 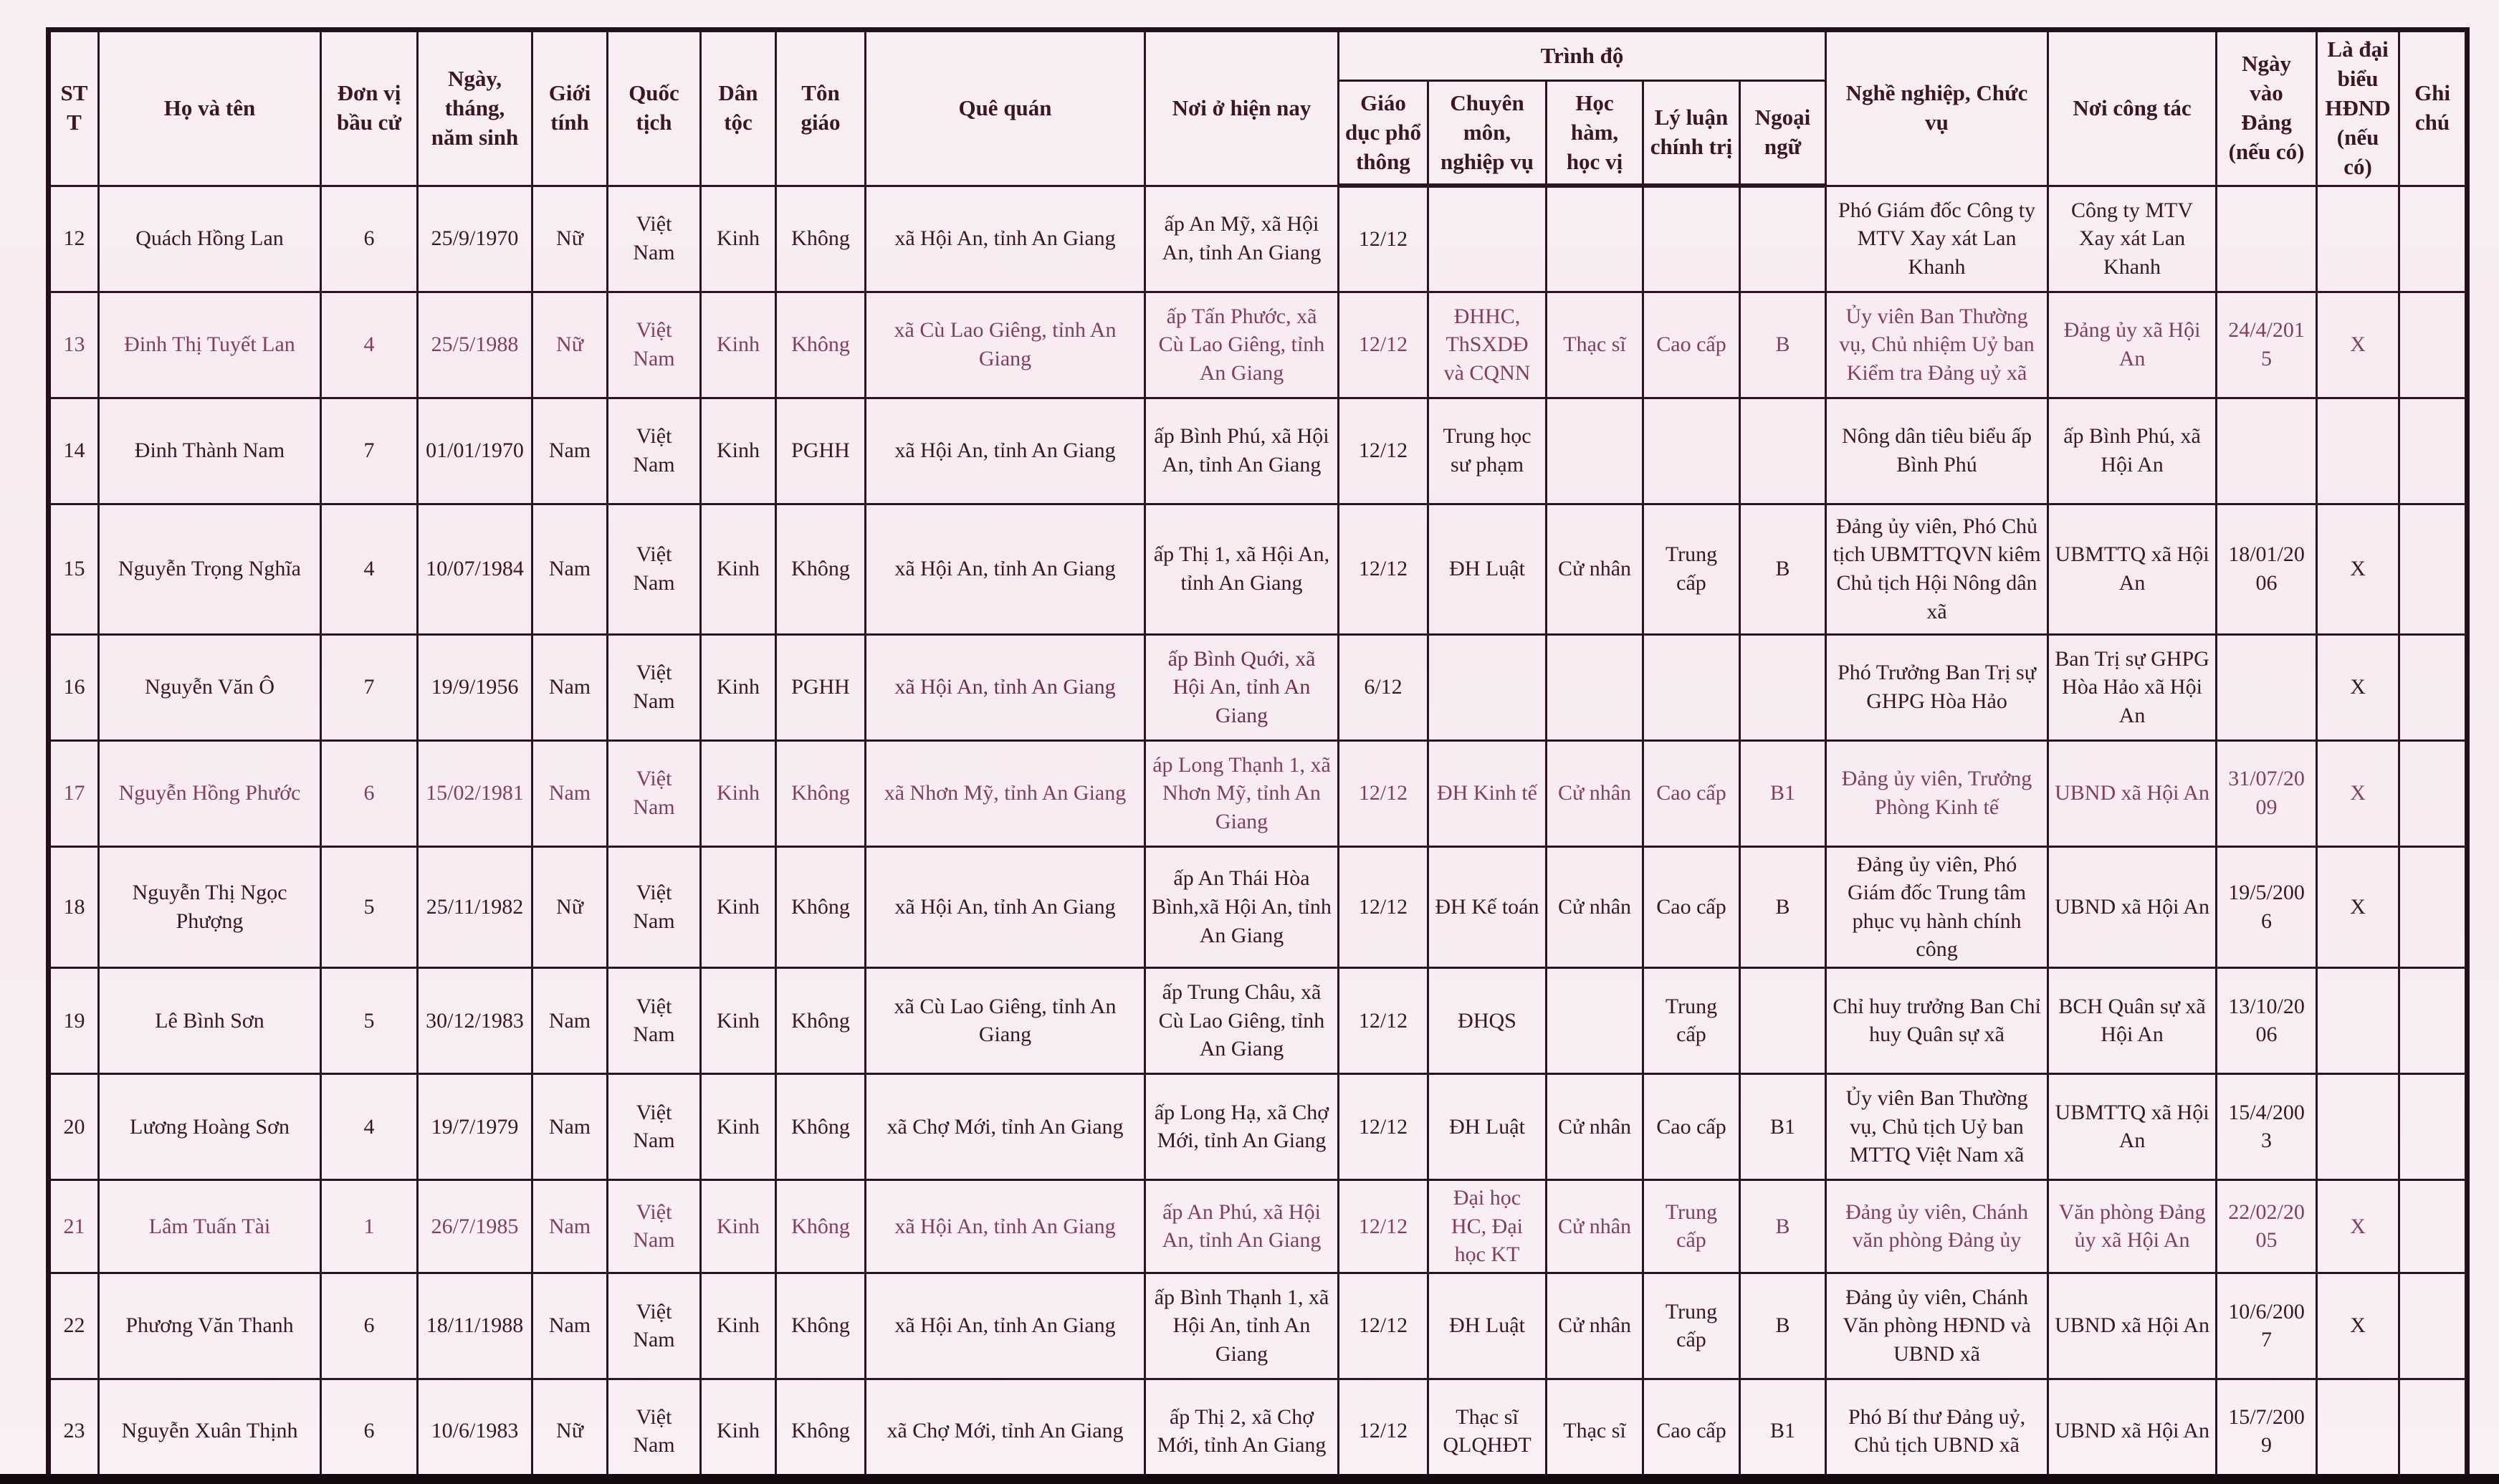 I want to click on header-cell-ghi-chu: Ghi chú, so click(x=2433, y=108).